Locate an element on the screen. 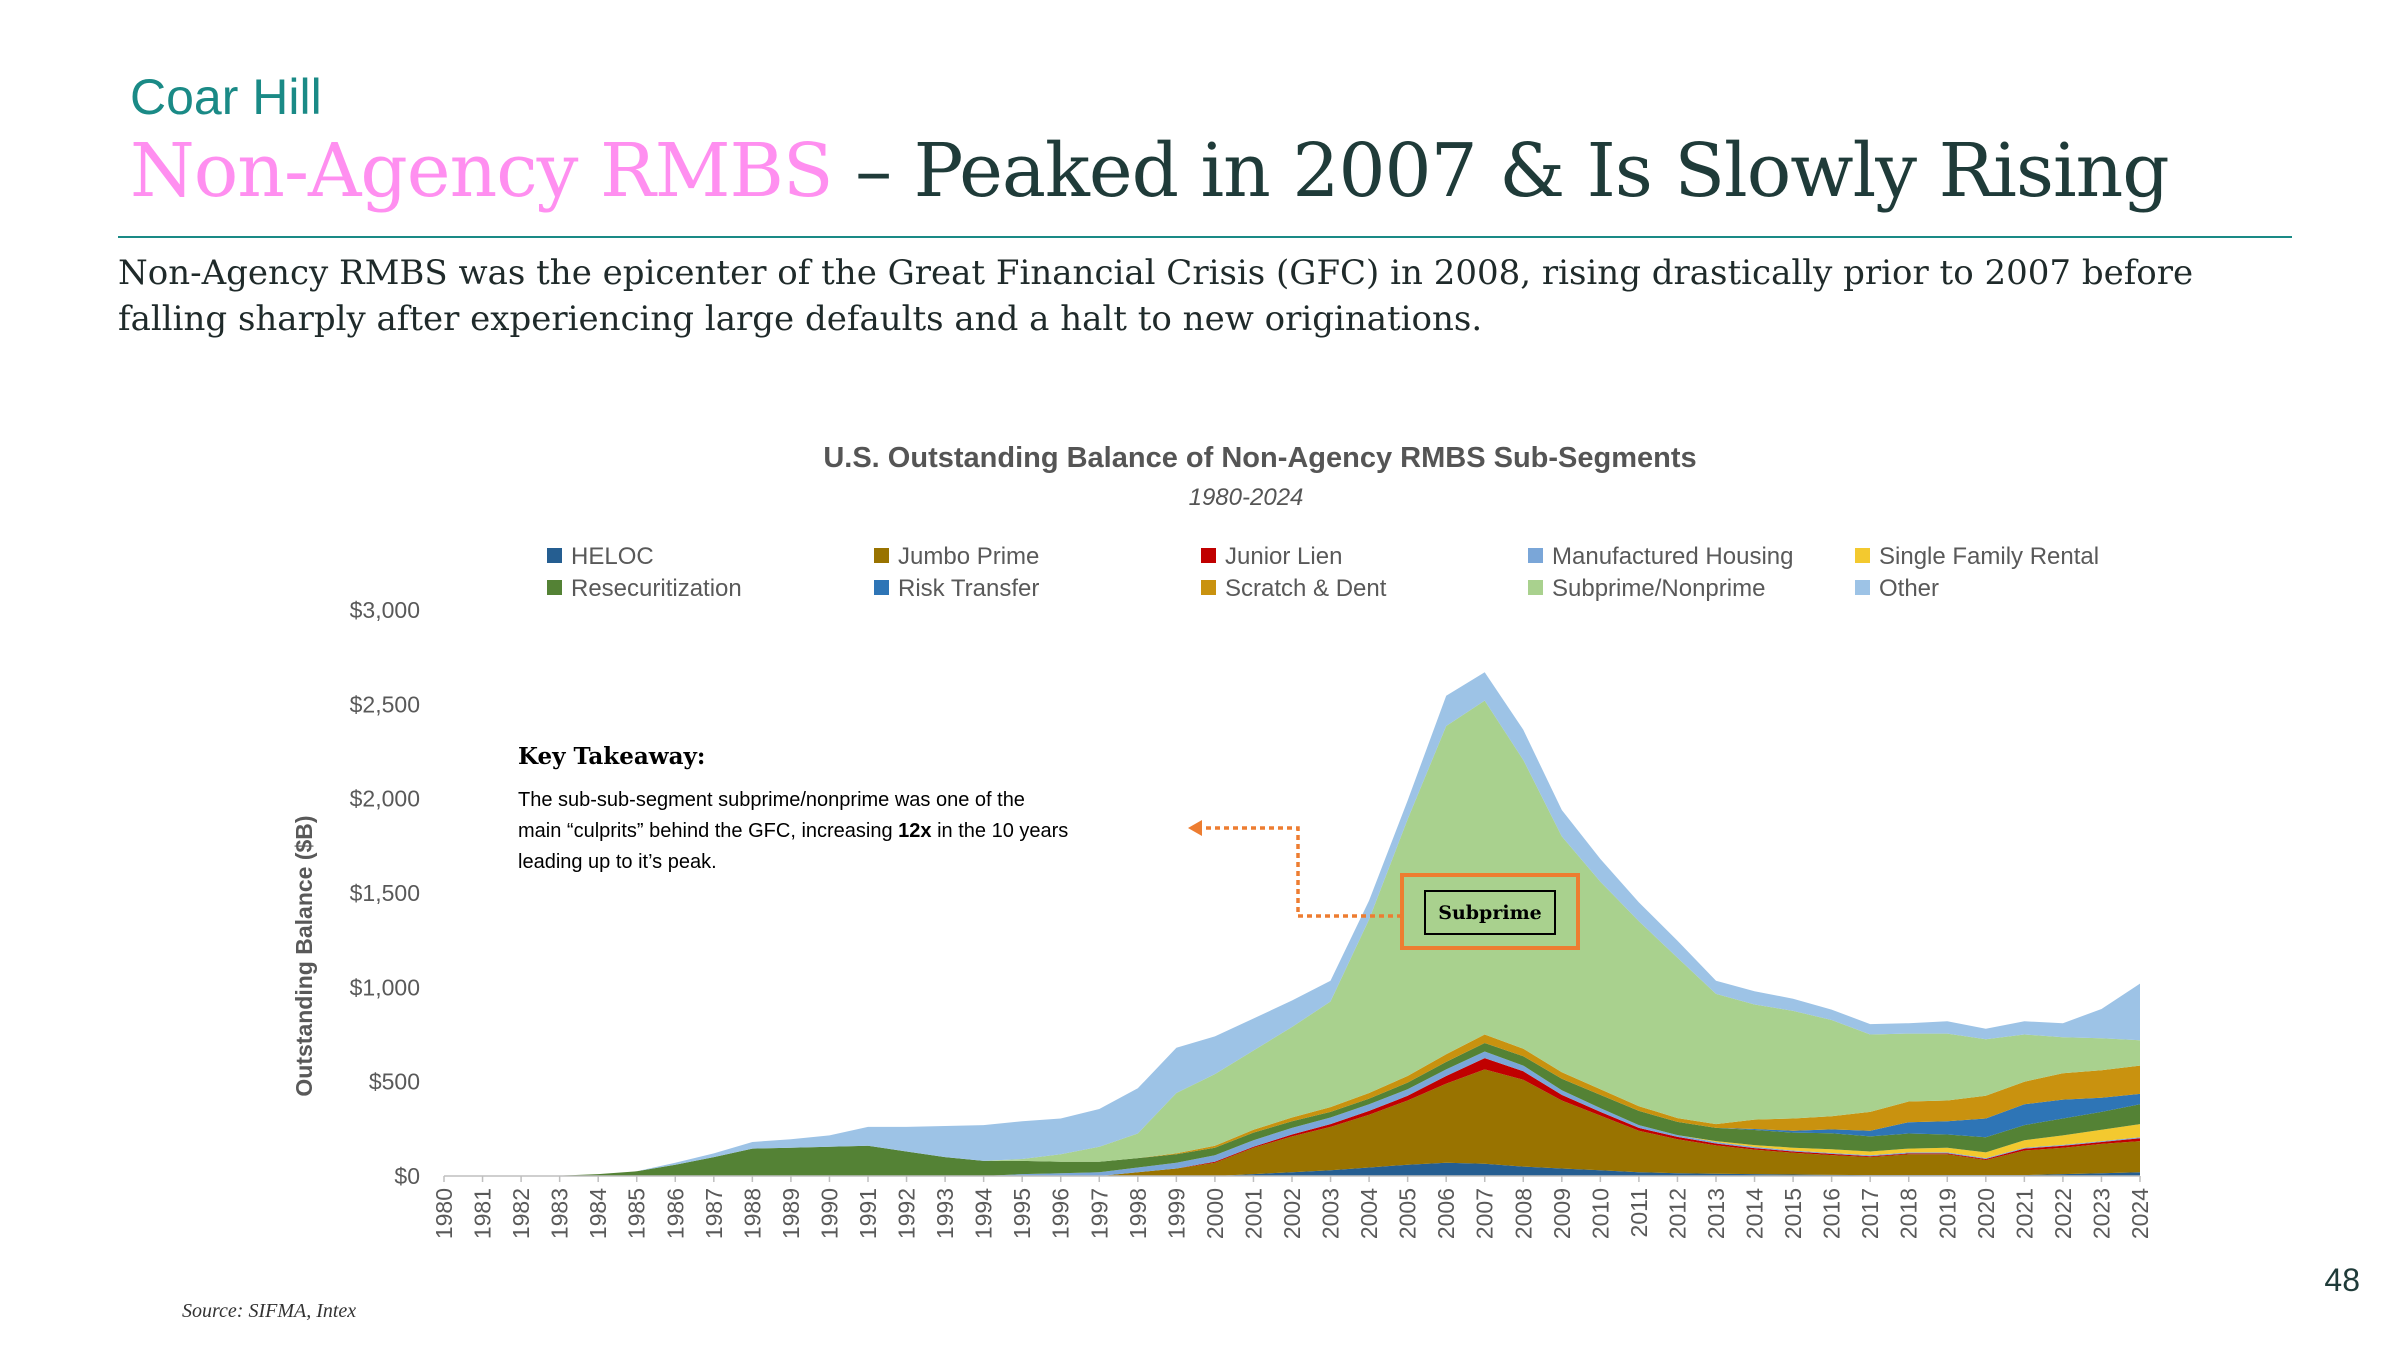 The height and width of the screenshot is (1350, 2400). legend-item: Single Family Rental is located at coordinates (1977, 556).